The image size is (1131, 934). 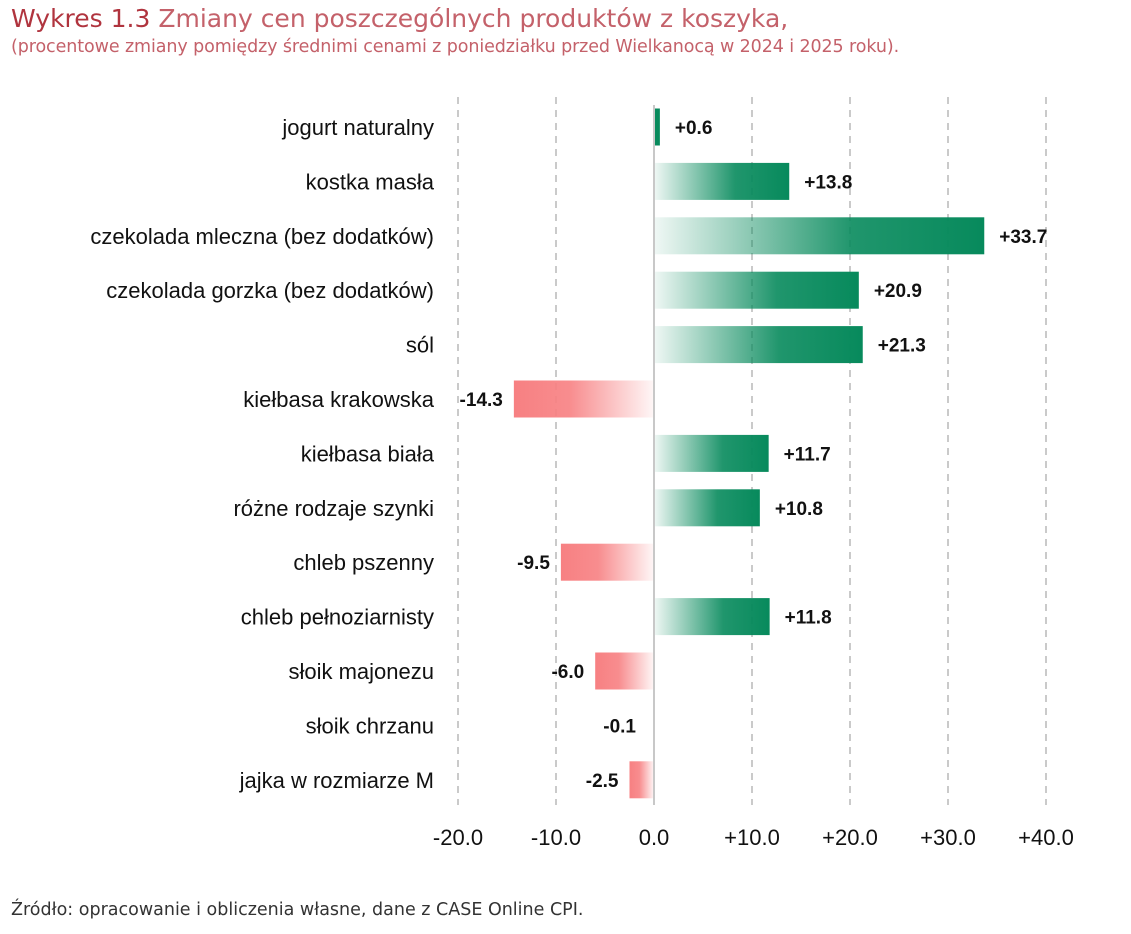 I want to click on data-label: +20.9, so click(x=898, y=291).